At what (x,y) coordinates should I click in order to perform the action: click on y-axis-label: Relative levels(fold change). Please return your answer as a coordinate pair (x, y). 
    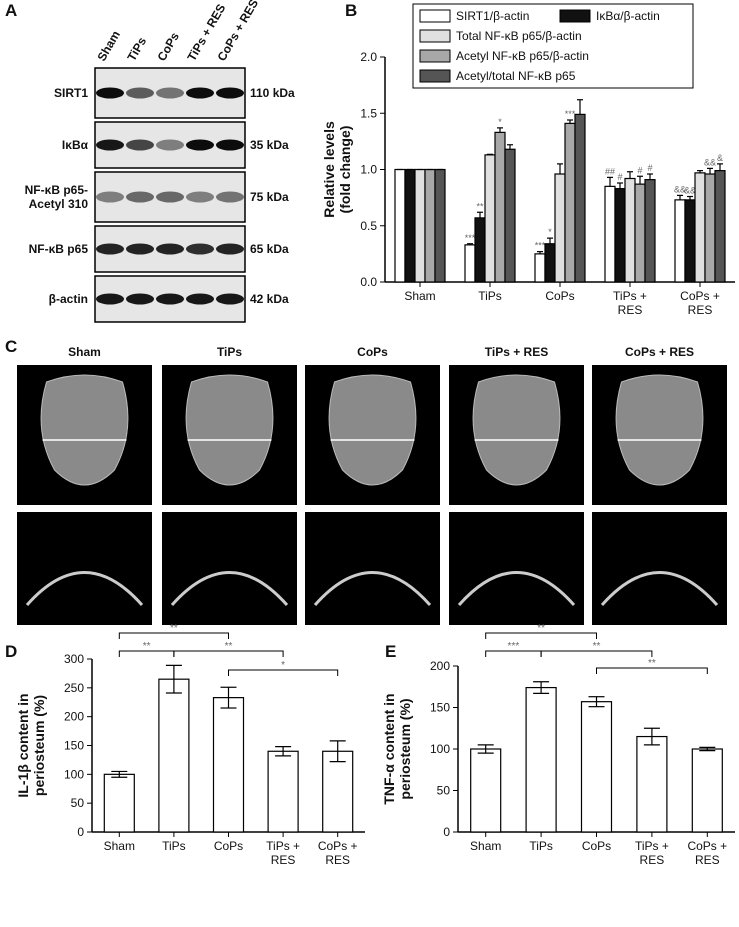
    Looking at the image, I should click on (337, 169).